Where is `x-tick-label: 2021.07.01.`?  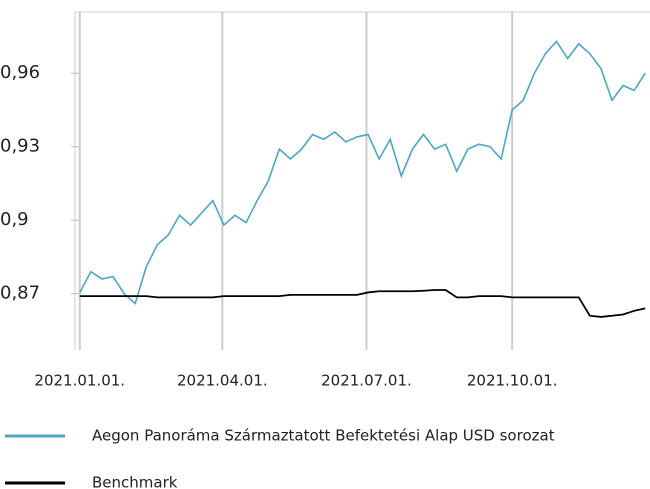
x-tick-label: 2021.07.01. is located at coordinates (366, 381).